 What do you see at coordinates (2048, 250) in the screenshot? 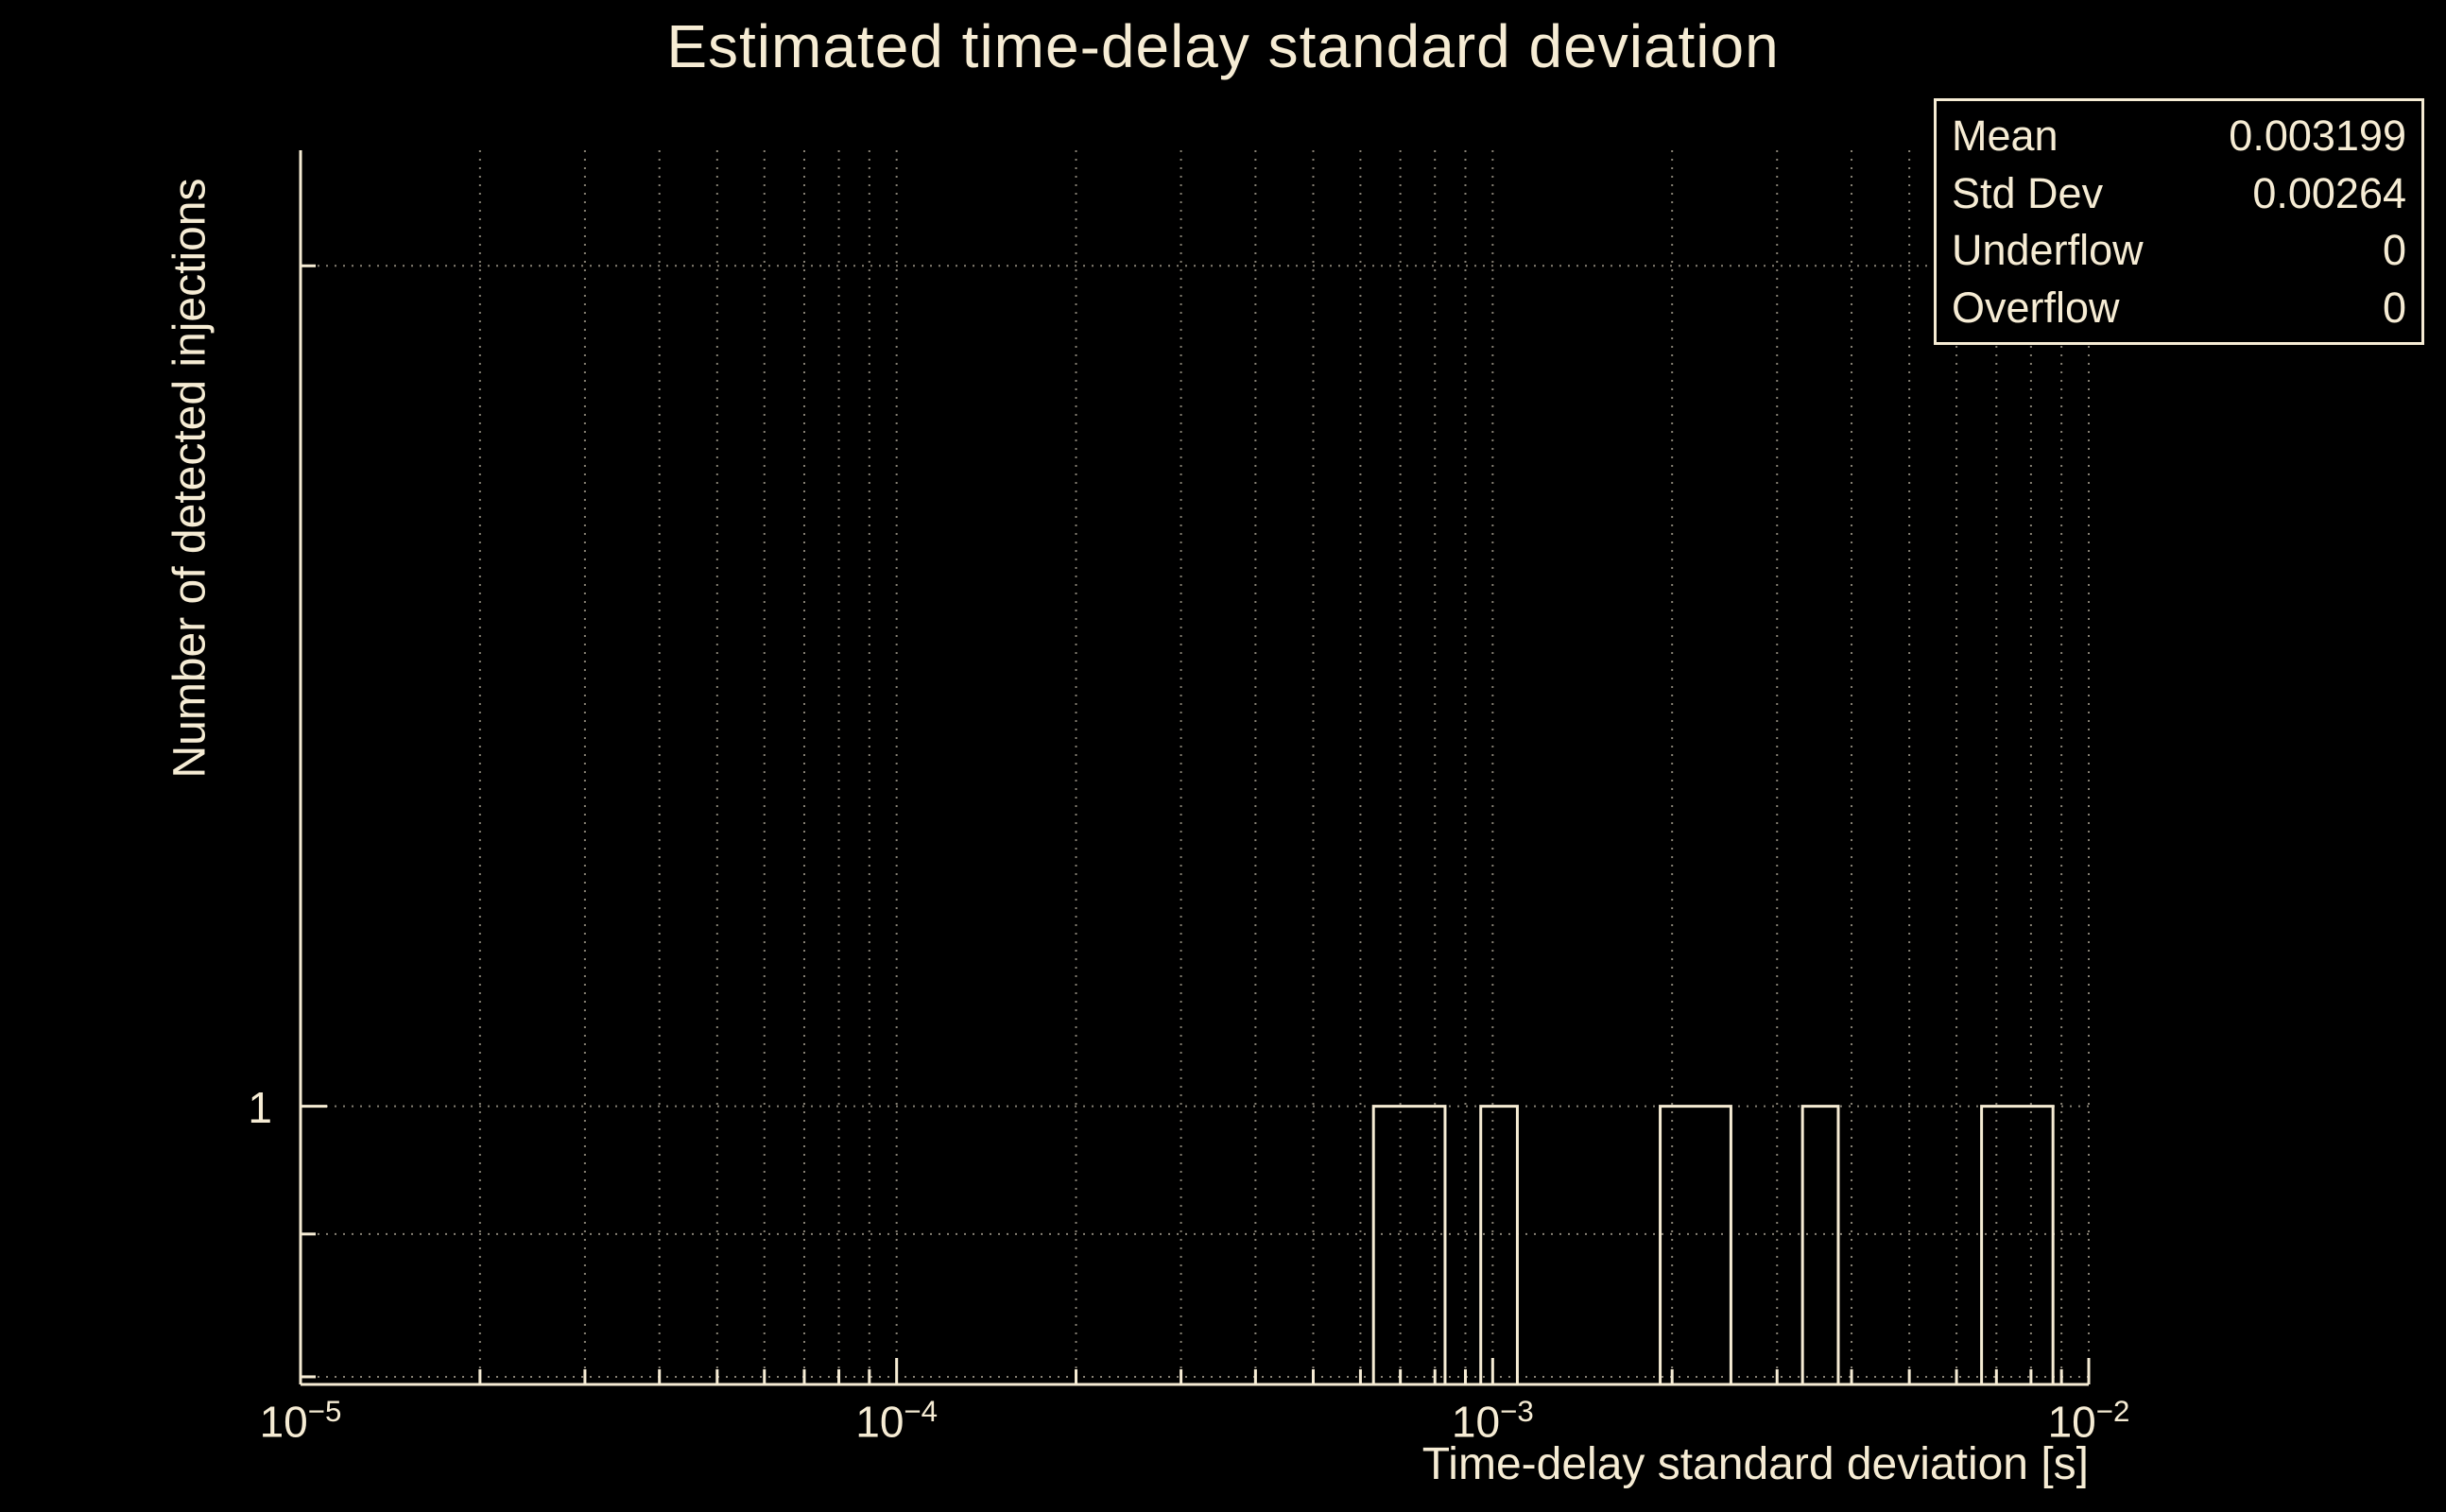
I see `stat-label-underflow: Underflow` at bounding box center [2048, 250].